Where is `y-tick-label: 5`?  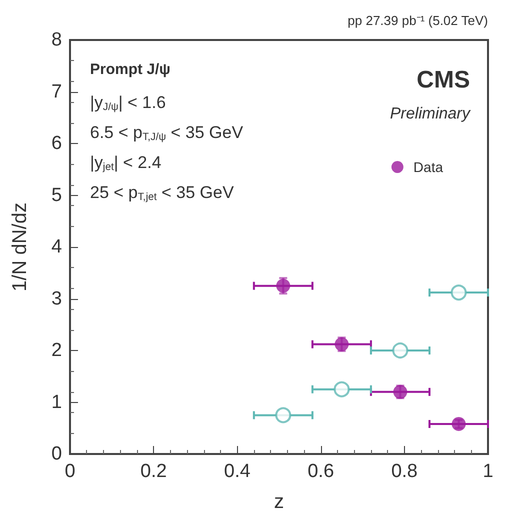 y-tick-label: 5 is located at coordinates (56, 195).